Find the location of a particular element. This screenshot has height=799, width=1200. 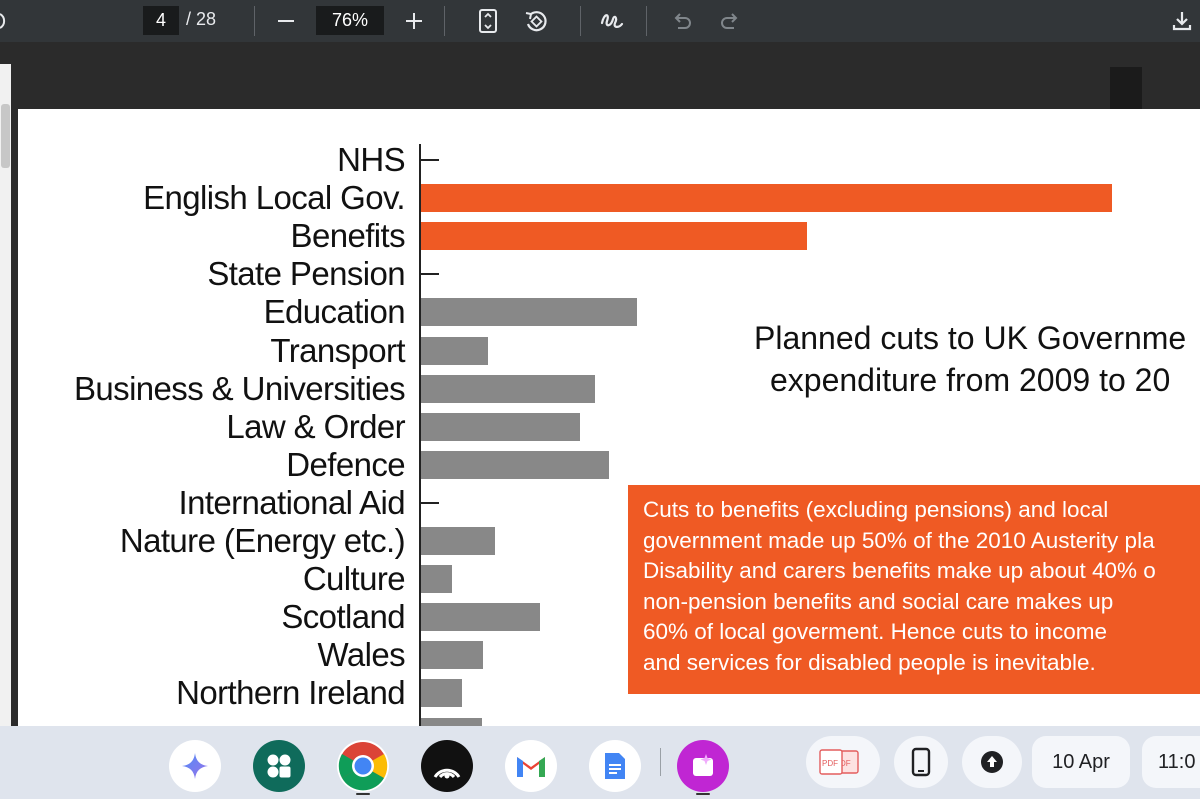

category-label: Nature (Energy etc.) is located at coordinates (262, 540).